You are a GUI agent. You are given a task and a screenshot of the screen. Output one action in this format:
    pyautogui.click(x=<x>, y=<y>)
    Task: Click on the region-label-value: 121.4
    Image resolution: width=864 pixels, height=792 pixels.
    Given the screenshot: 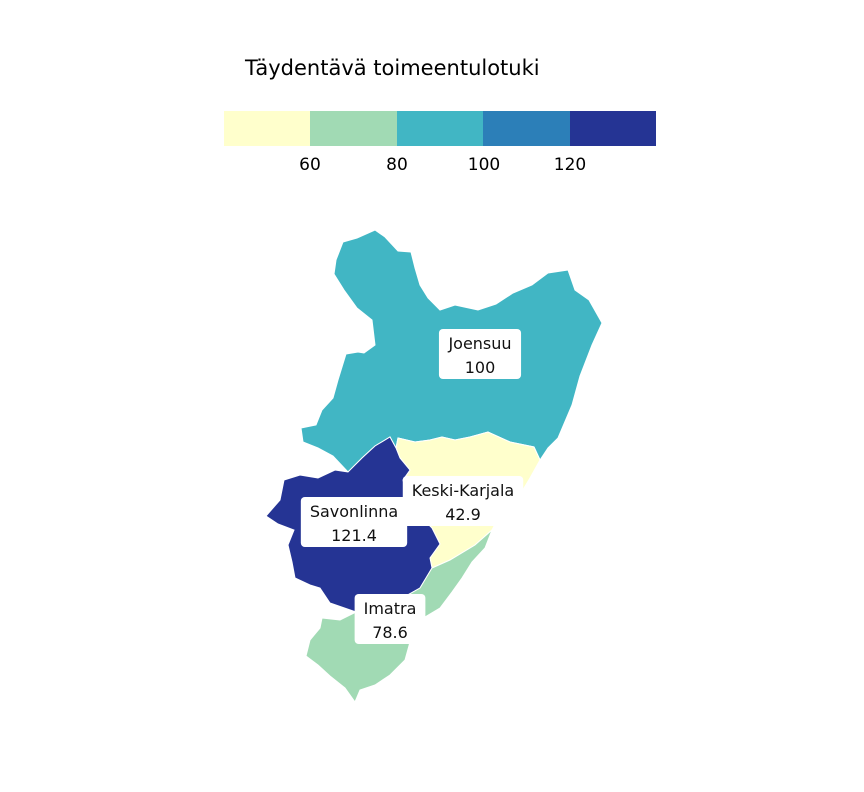 What is the action you would take?
    pyautogui.click(x=354, y=535)
    